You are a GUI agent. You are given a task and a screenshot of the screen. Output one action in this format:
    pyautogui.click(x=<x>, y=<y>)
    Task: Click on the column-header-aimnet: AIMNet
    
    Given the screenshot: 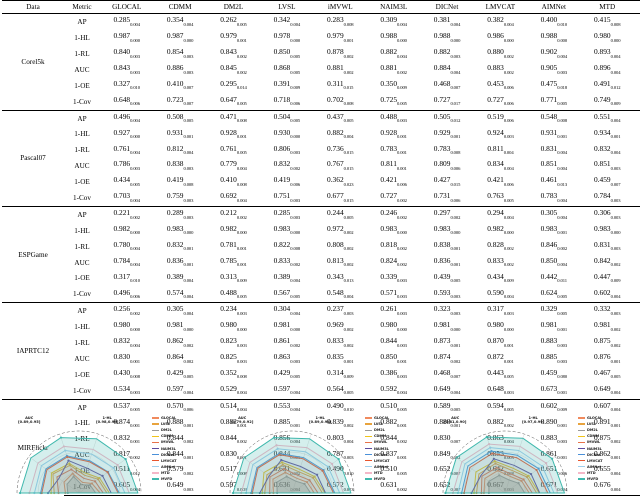 What is the action you would take?
    pyautogui.click(x=554, y=7)
    